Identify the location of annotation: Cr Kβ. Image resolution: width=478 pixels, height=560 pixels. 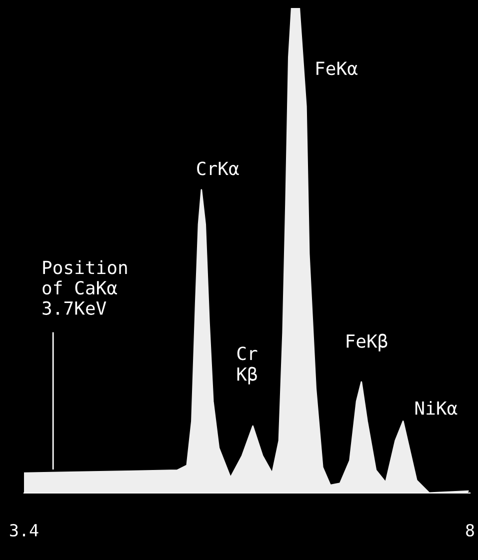
(247, 365).